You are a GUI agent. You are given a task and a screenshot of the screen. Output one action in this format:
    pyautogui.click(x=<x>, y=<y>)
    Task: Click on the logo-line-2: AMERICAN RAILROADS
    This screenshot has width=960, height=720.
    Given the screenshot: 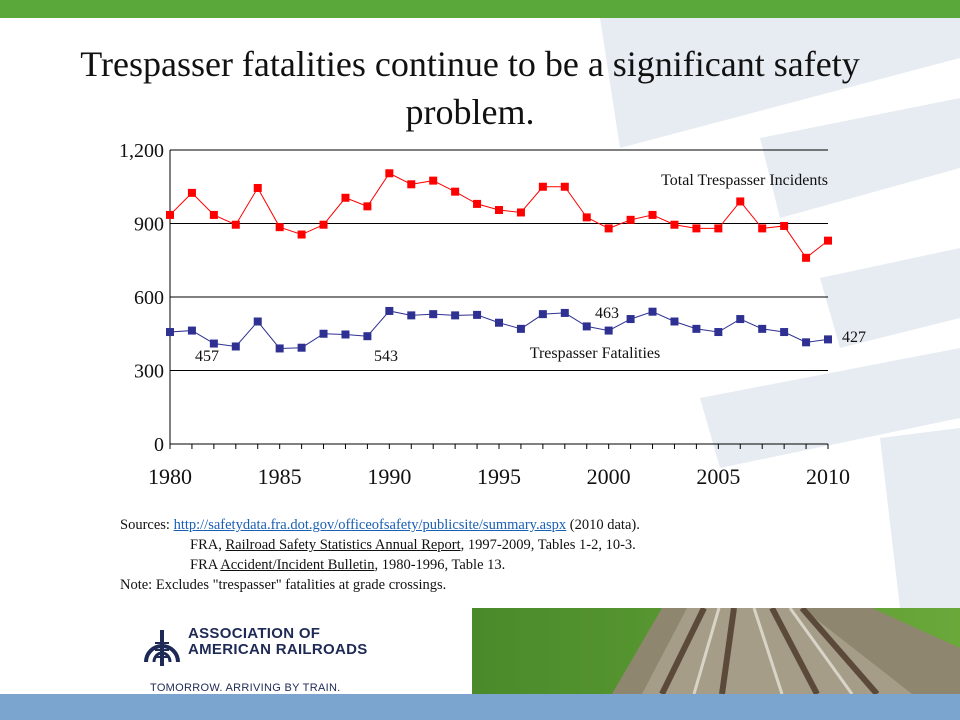 What is the action you would take?
    pyautogui.click(x=278, y=649)
    